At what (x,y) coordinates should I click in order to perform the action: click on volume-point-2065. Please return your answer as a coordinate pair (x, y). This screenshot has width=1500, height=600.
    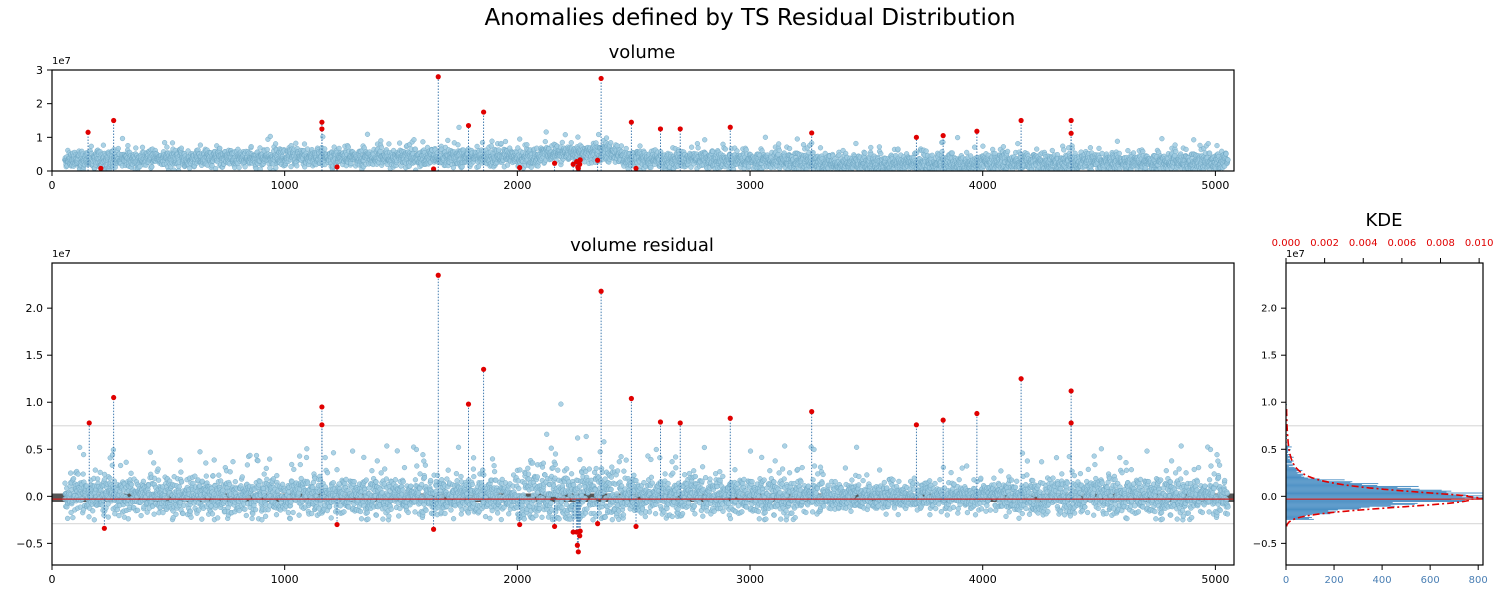
    Looking at the image, I should click on (545, 142).